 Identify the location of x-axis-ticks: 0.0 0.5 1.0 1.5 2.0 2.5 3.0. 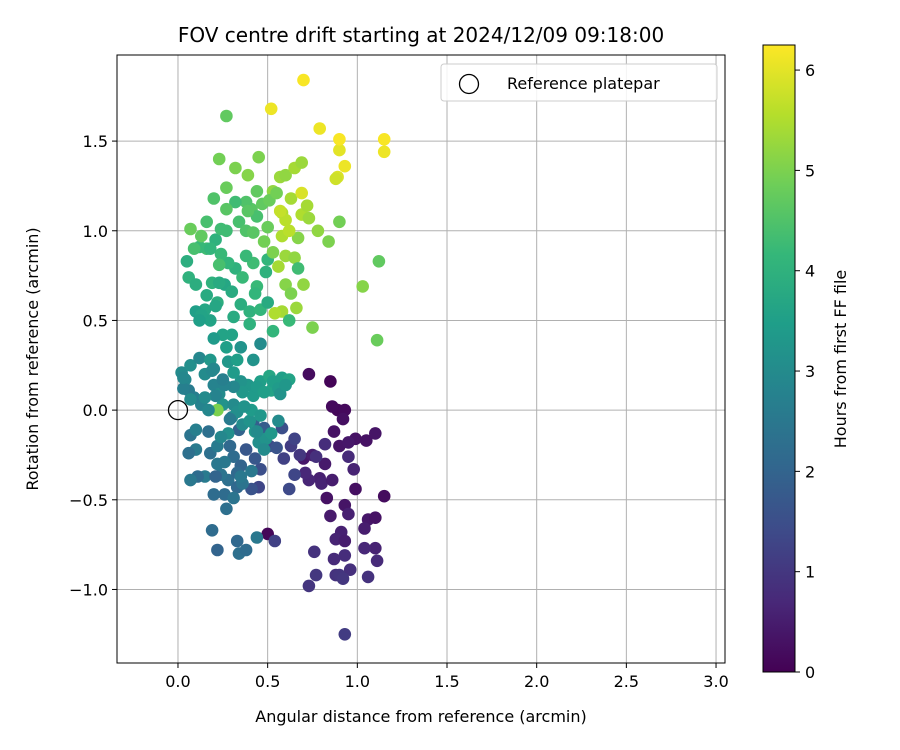
(447, 677).